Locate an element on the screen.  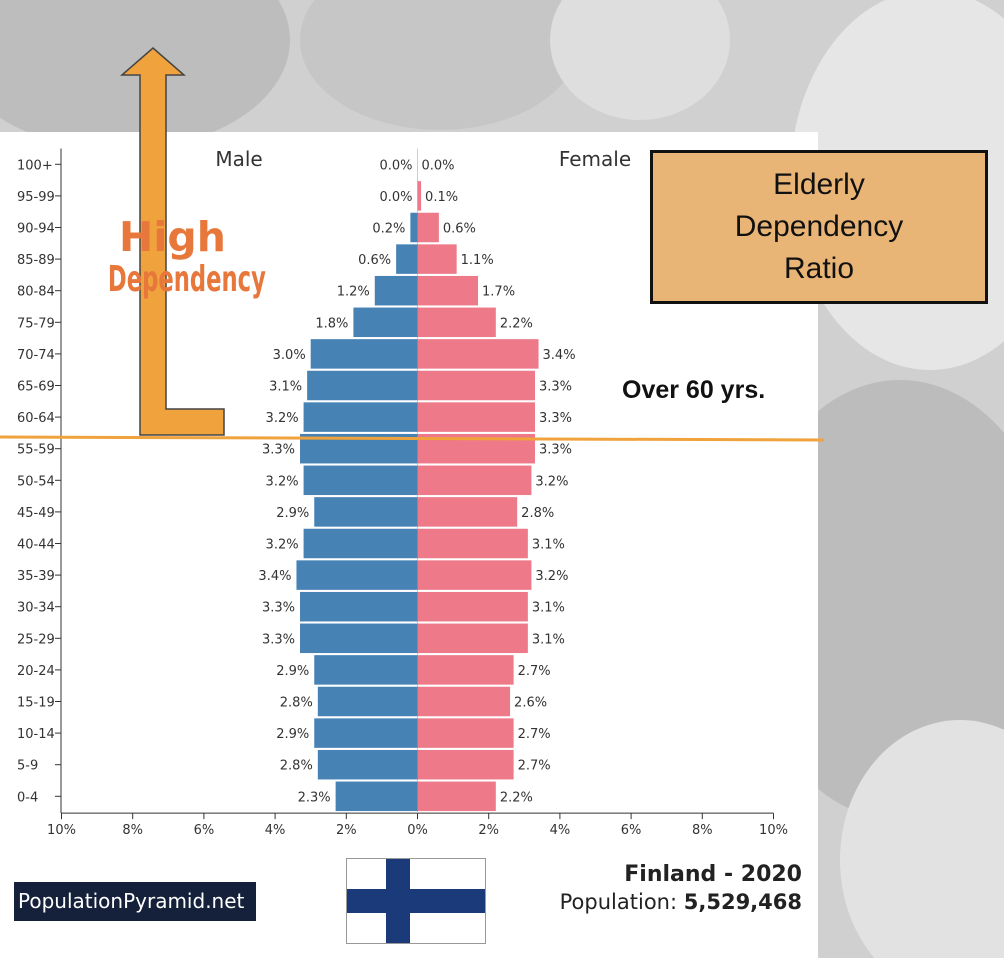
y-tick-label: 85-89 is located at coordinates (36, 260).